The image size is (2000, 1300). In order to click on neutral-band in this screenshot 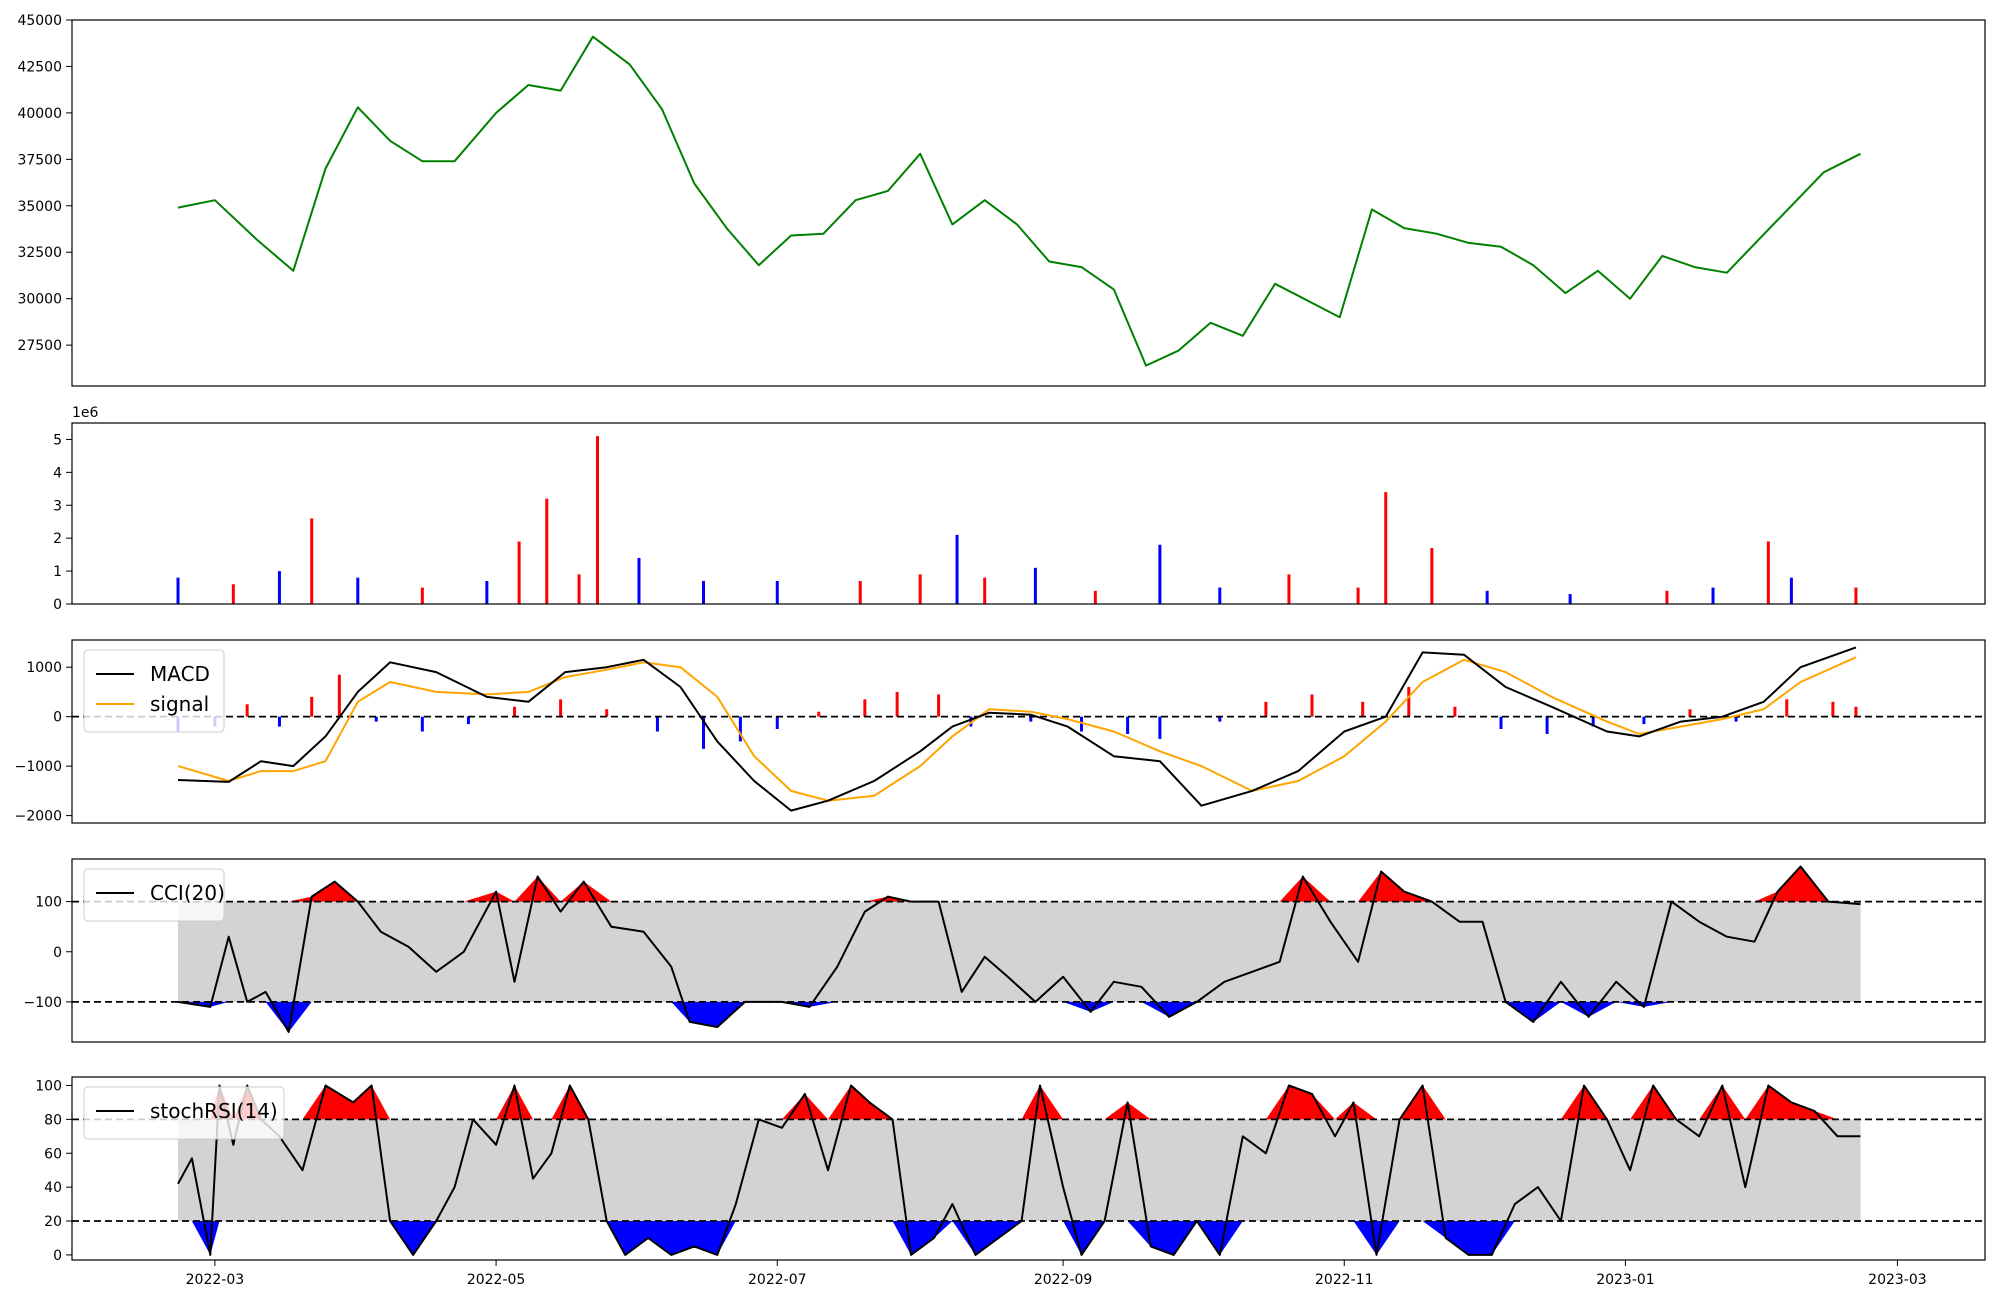, I will do `click(1019, 951)`.